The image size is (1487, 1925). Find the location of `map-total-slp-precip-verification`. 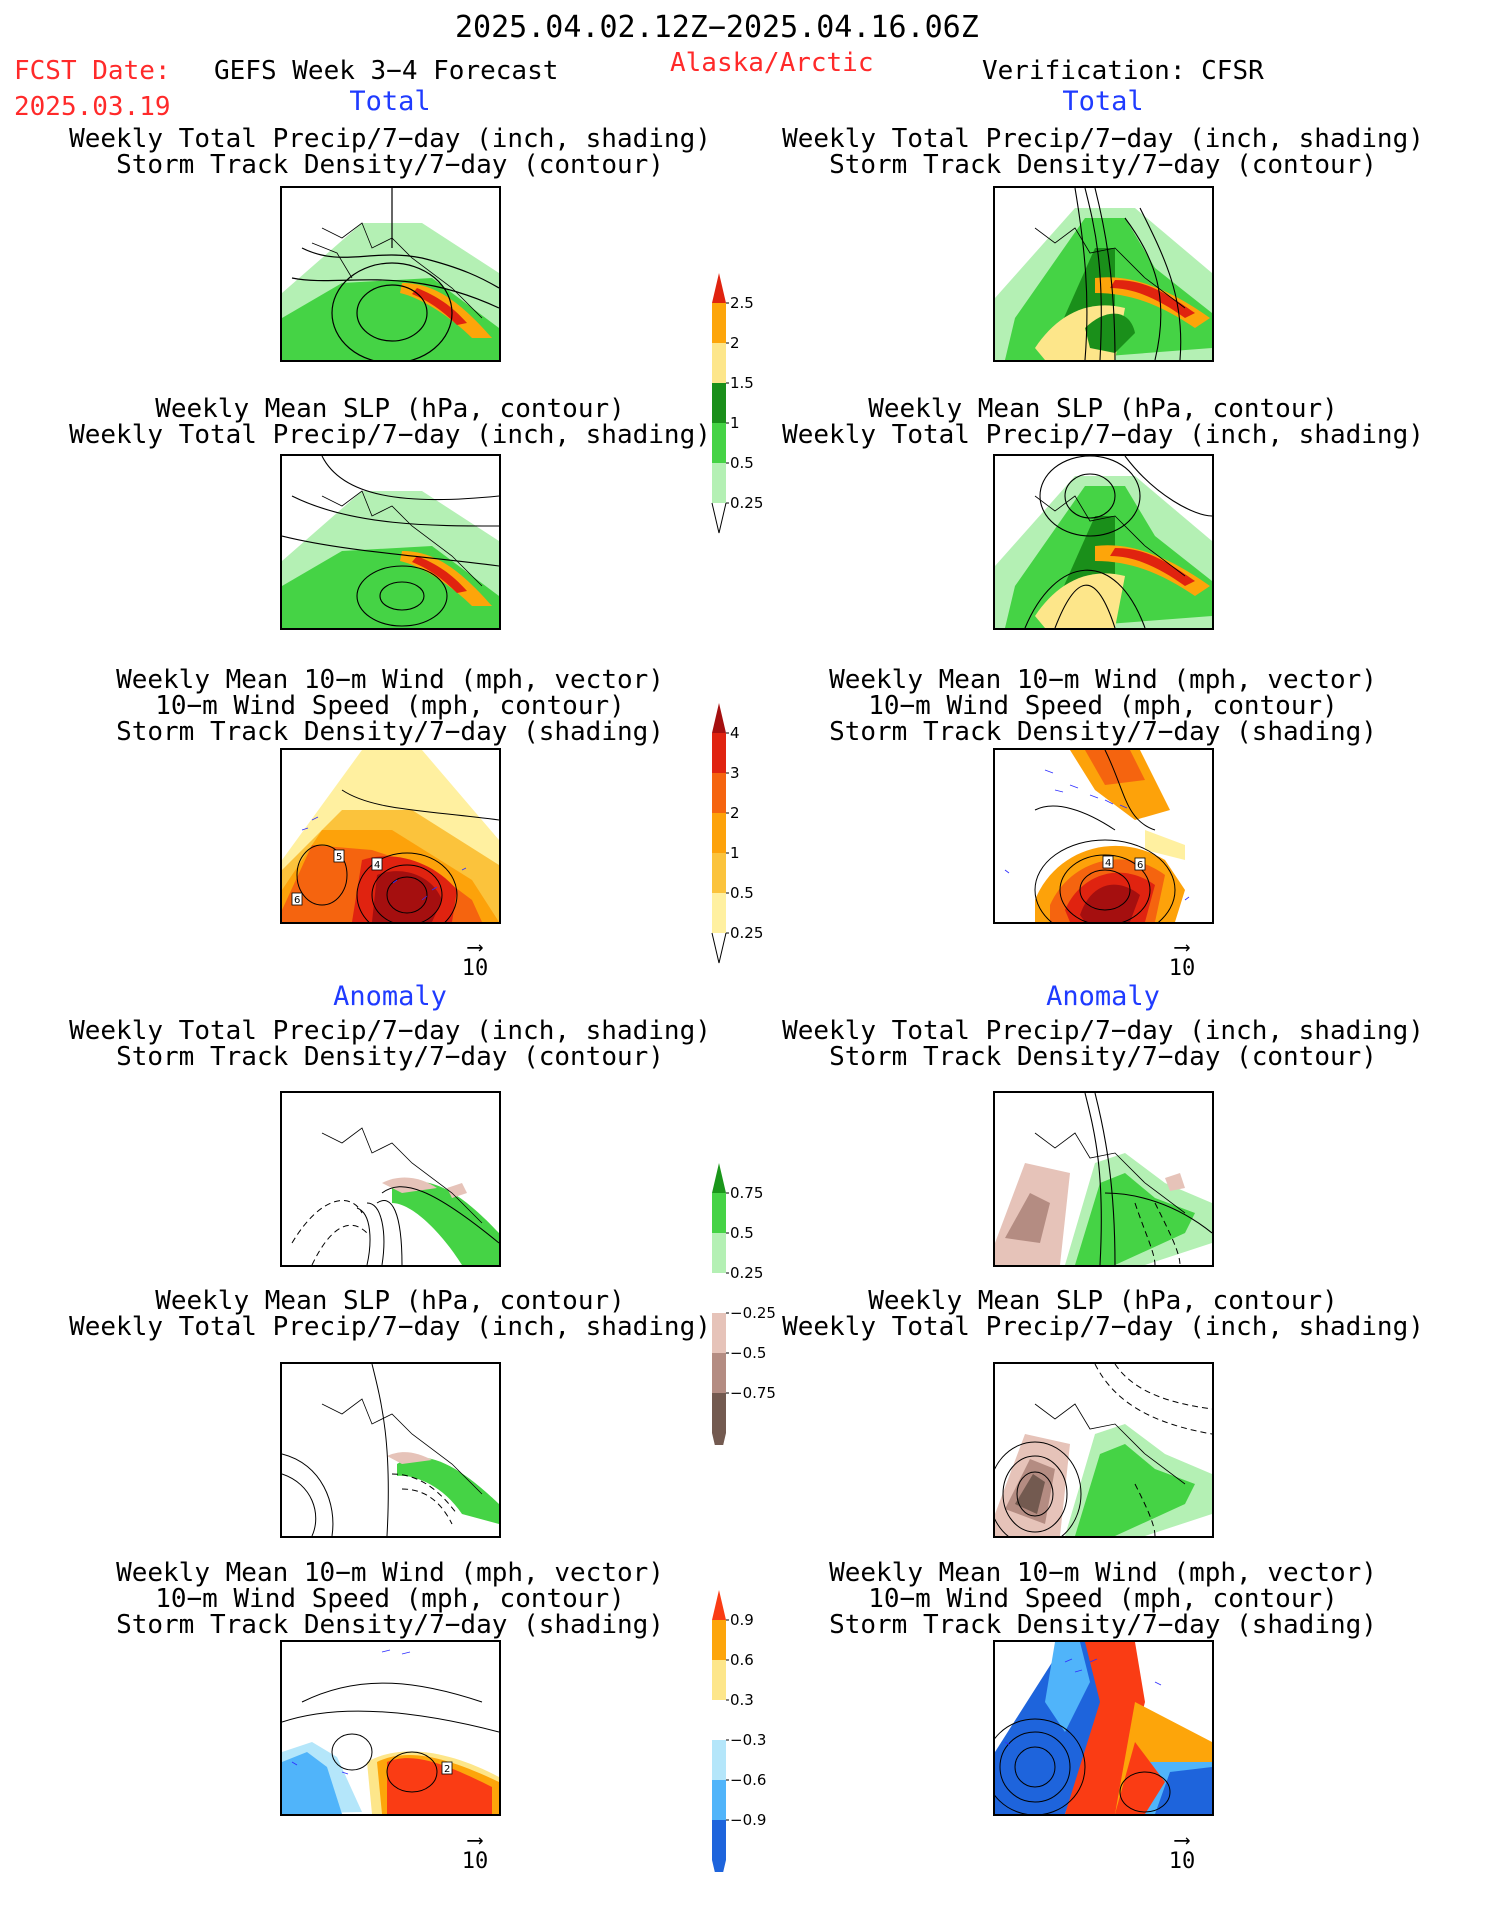

map-total-slp-precip-verification is located at coordinates (1103, 542).